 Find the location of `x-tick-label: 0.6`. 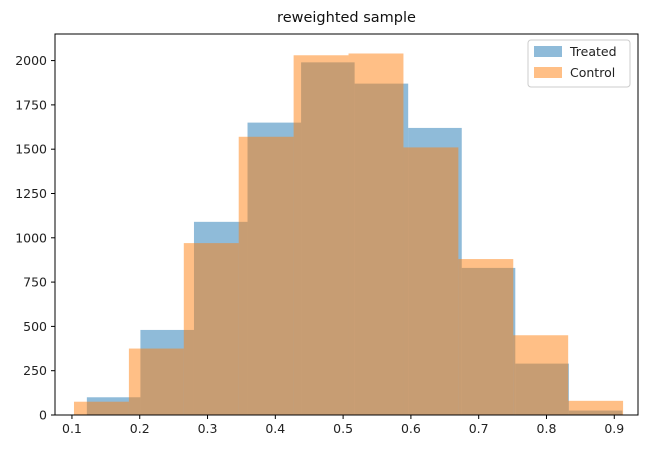

x-tick-label: 0.6 is located at coordinates (411, 428).